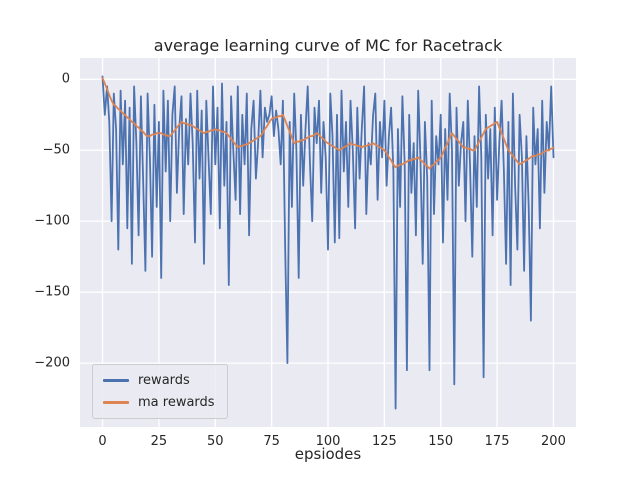 Image resolution: width=640 pixels, height=480 pixels. Describe the element at coordinates (328, 454) in the screenshot. I see `x-axis-label: epsiodes` at that location.